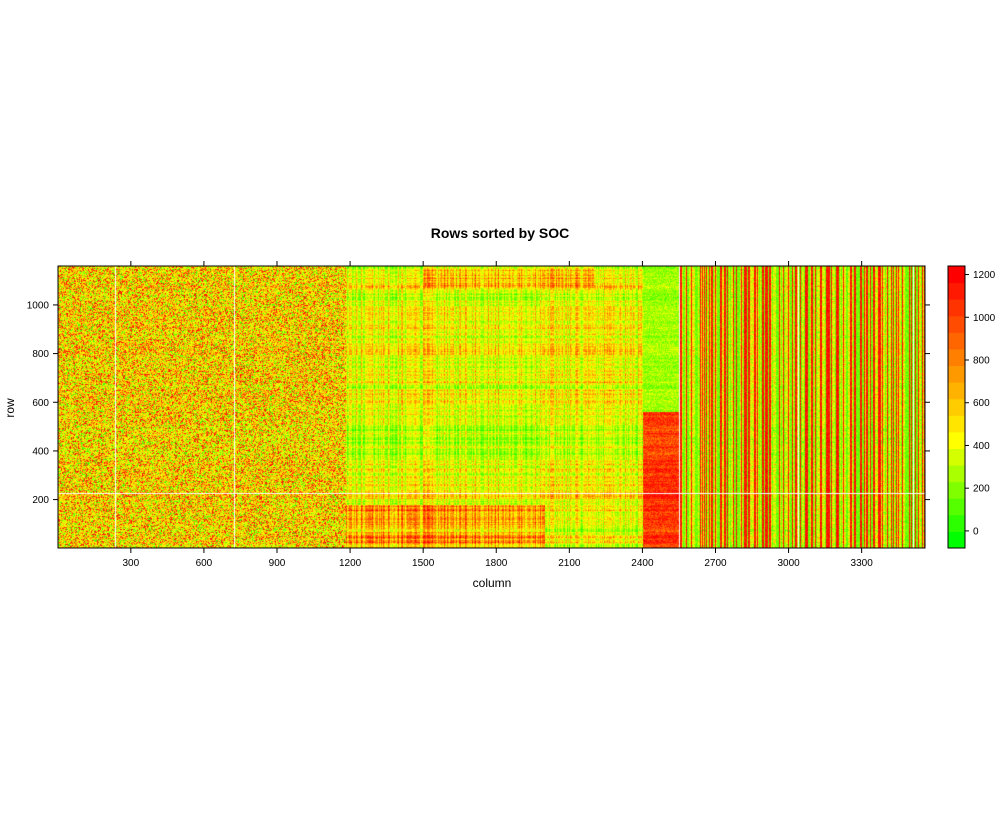  What do you see at coordinates (981, 403) in the screenshot?
I see `colorbar-tick-label: 600` at bounding box center [981, 403].